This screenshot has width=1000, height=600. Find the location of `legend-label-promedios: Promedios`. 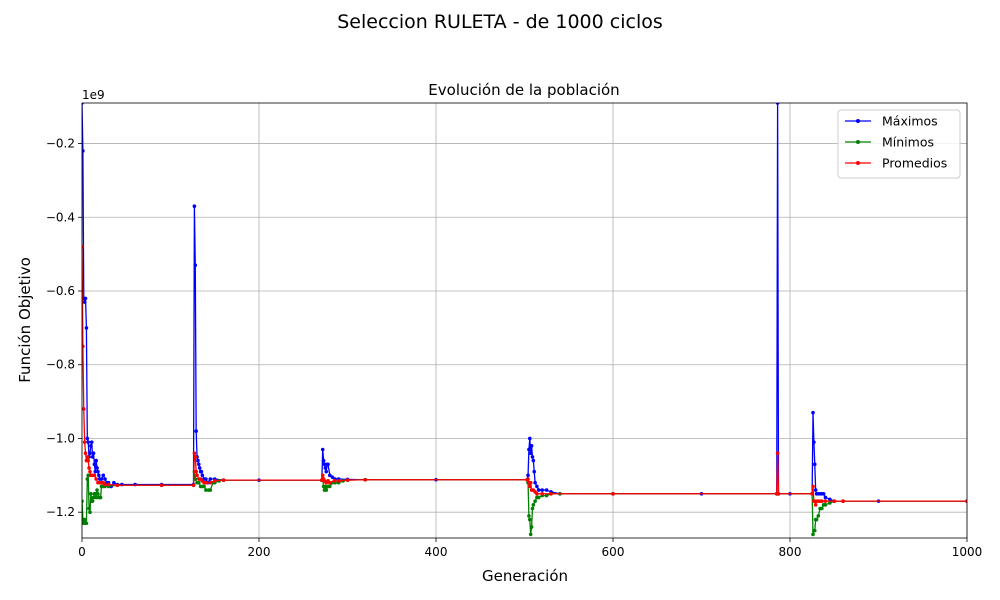

legend-label-promedios: Promedios is located at coordinates (914, 163).